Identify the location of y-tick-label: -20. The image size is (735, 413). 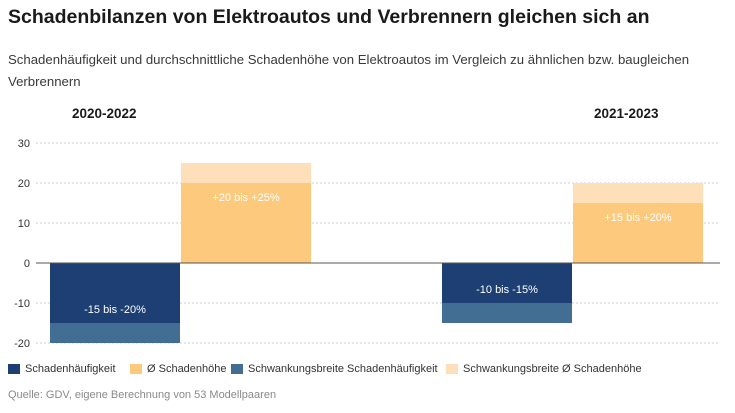
(22, 344).